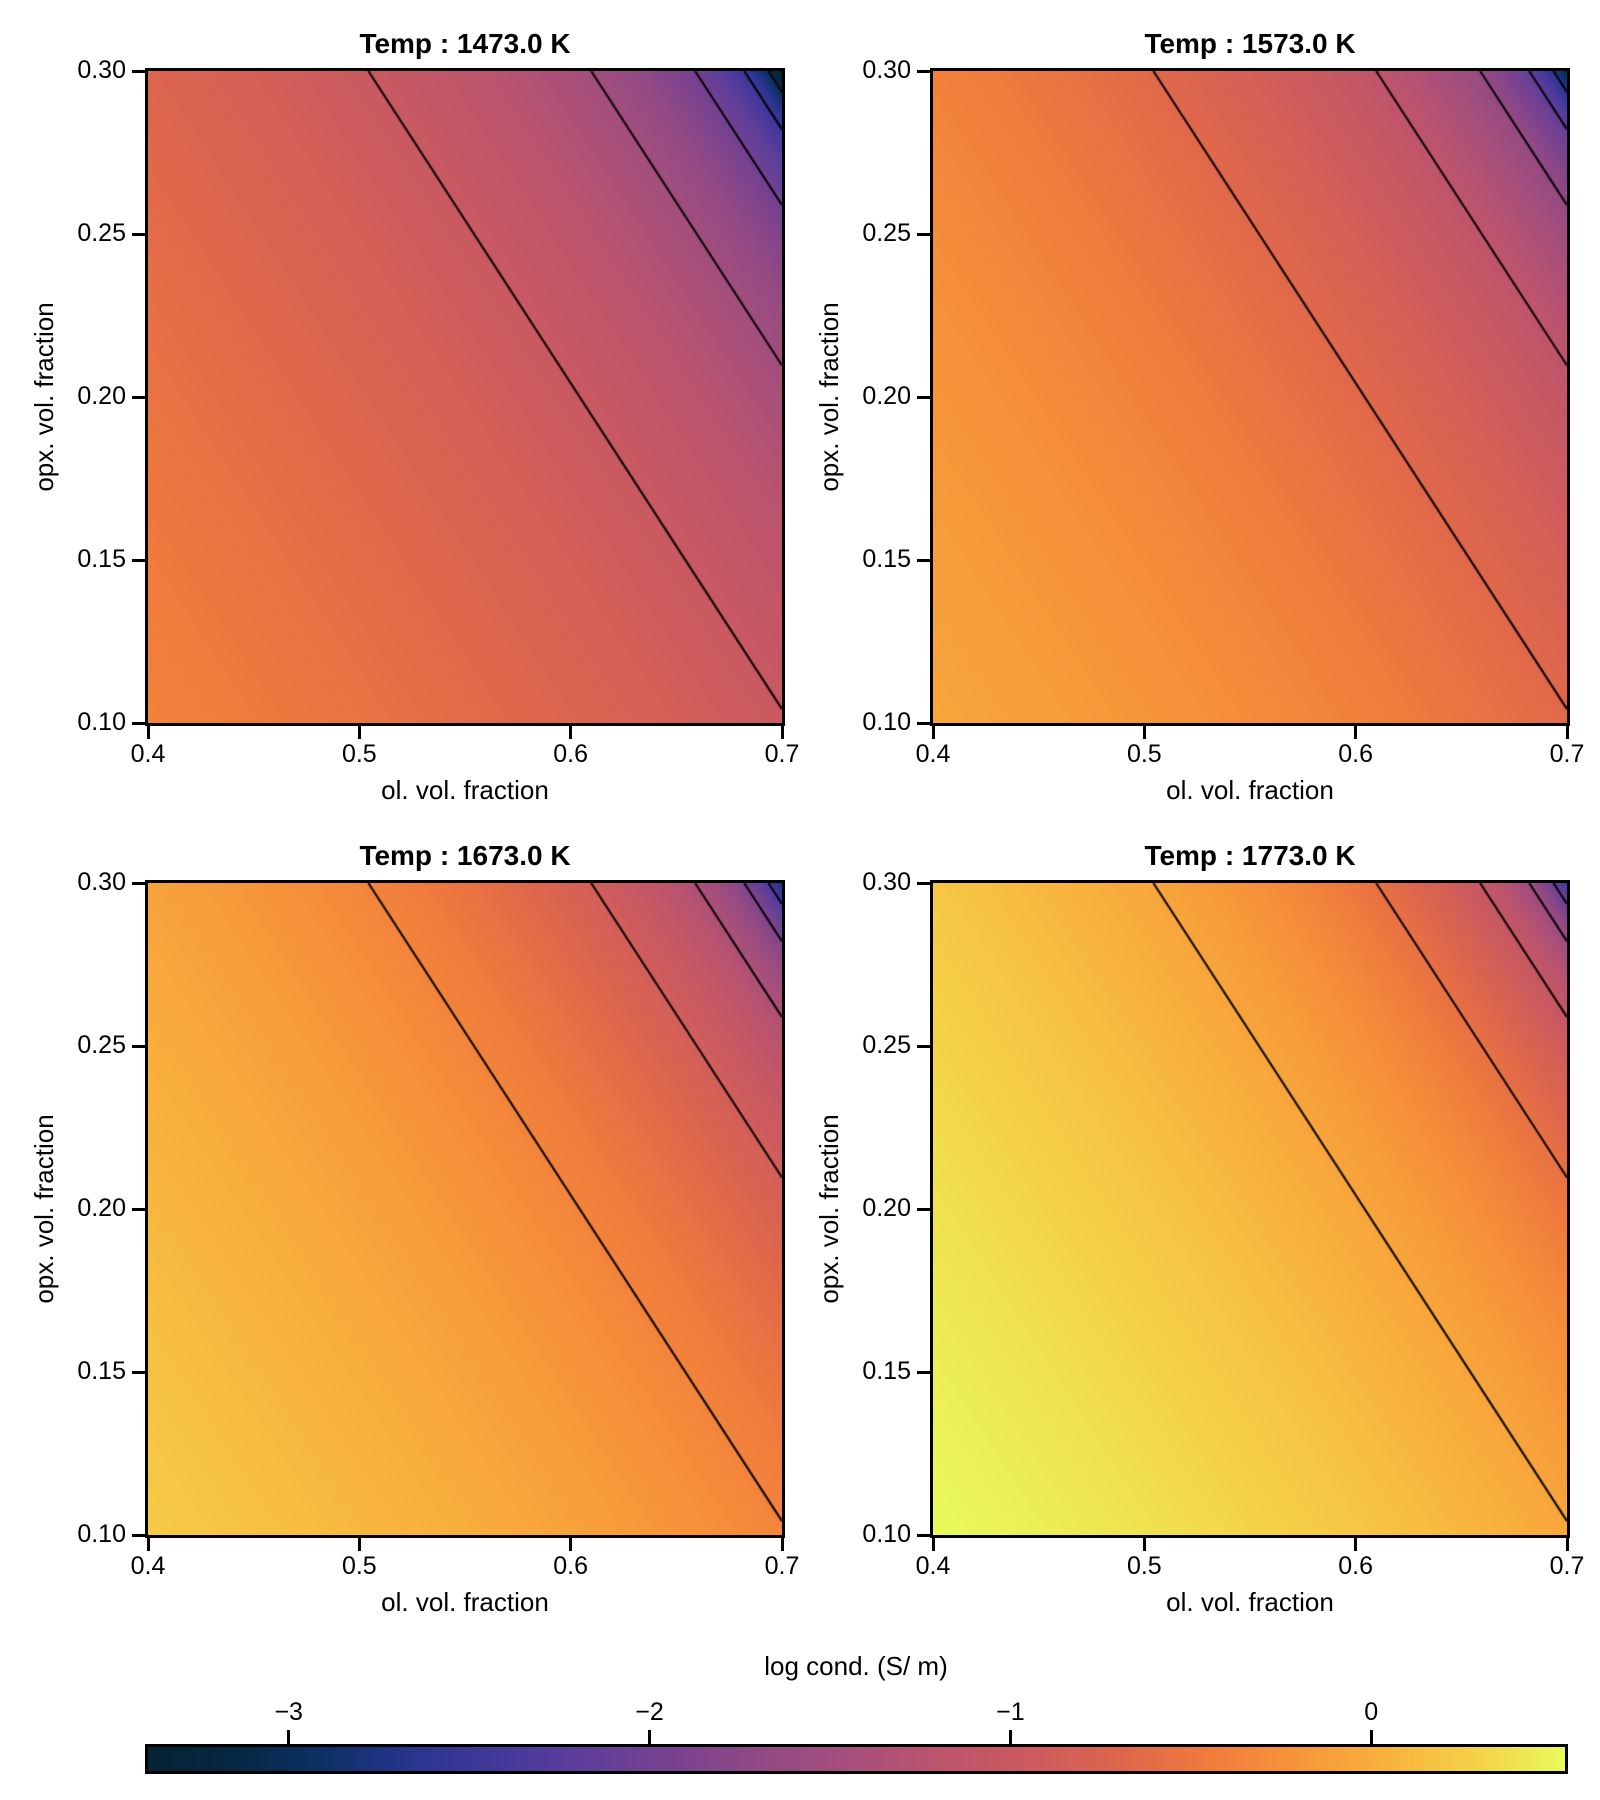  What do you see at coordinates (649, 1712) in the screenshot?
I see `colorbar-tick-label: −2` at bounding box center [649, 1712].